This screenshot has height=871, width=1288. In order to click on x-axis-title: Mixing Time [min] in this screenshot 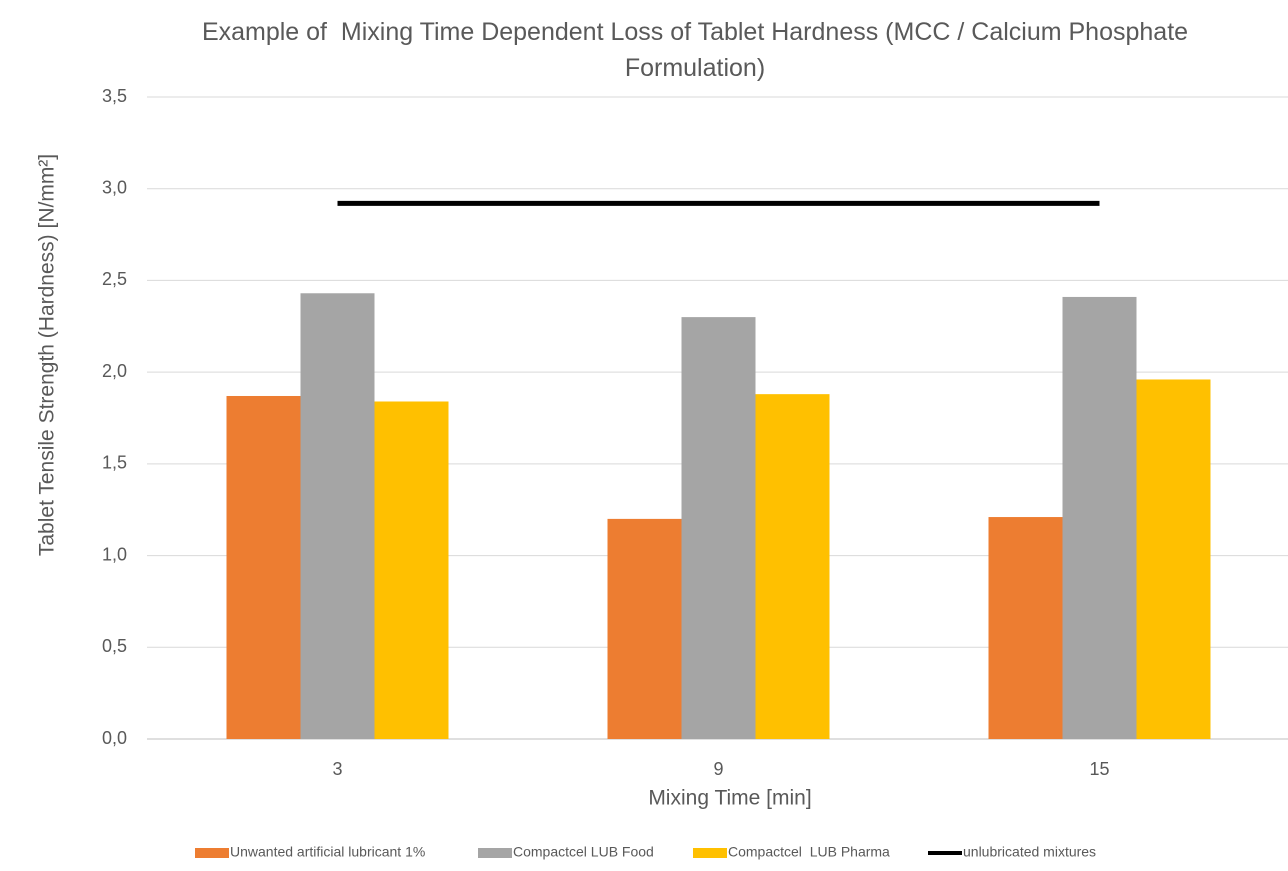, I will do `click(729, 798)`.